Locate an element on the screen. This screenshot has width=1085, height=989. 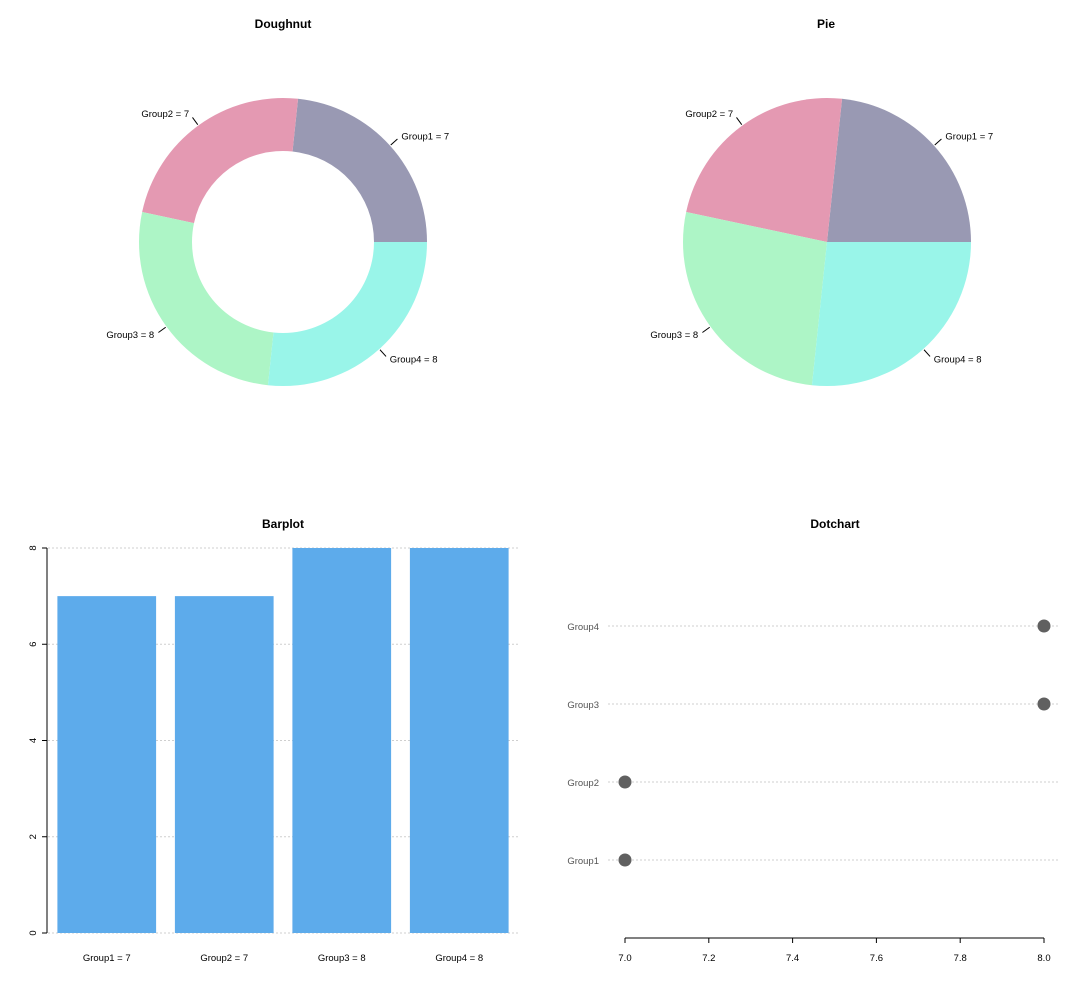
dotchart-x-tick-label: 7.0 is located at coordinates (624, 958).